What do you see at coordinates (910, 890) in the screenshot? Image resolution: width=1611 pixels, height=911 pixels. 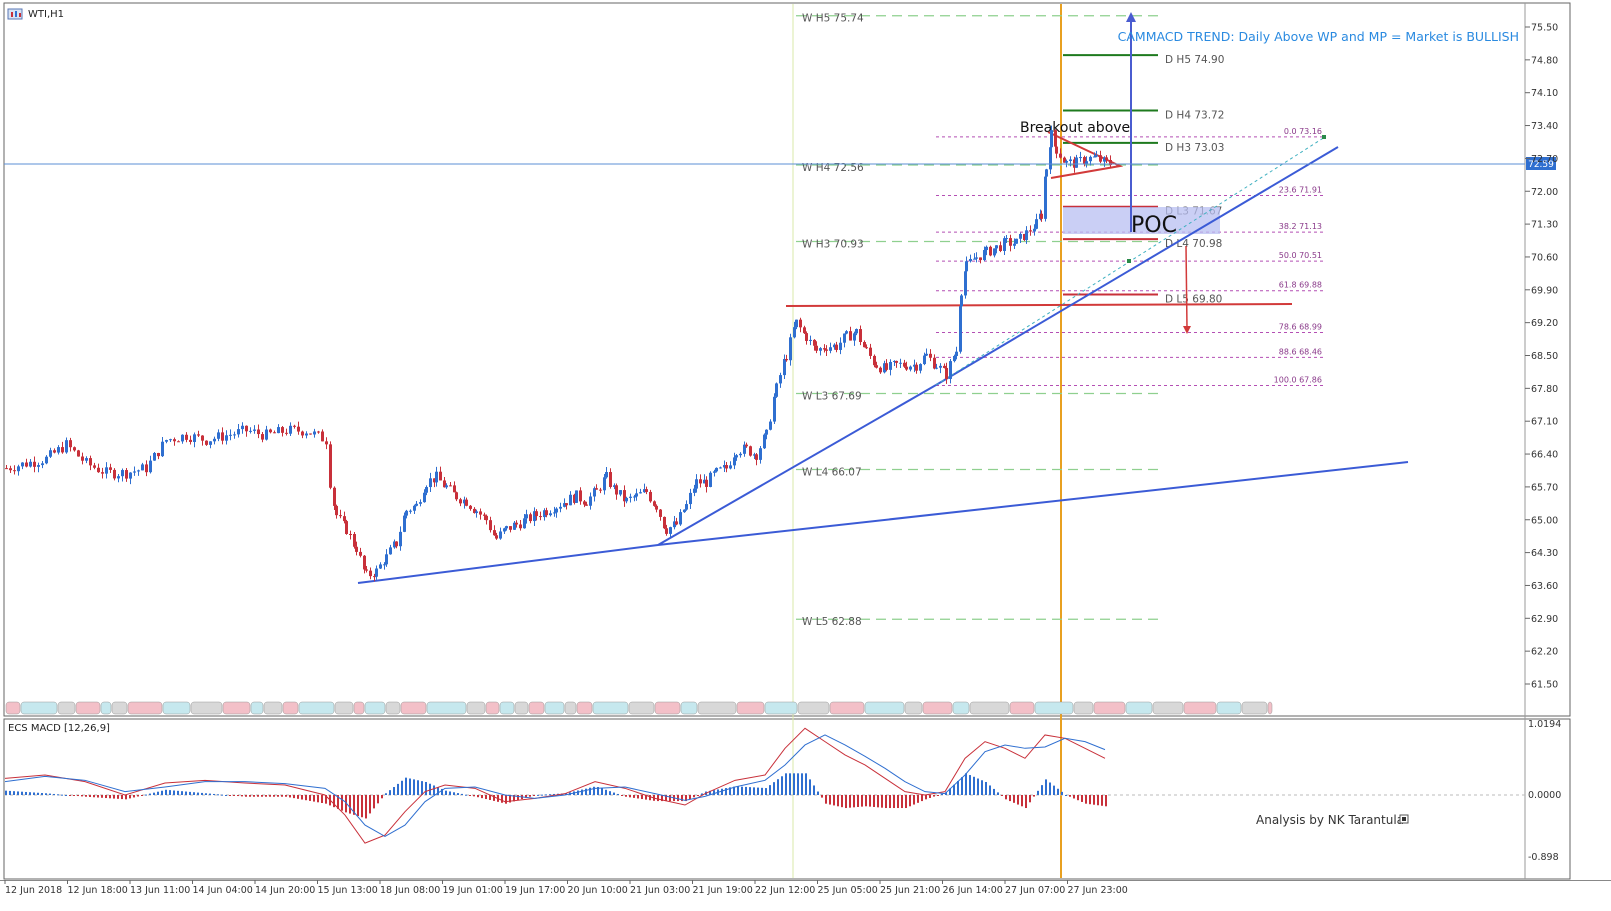 I see `time-tick-label: 25 Jun 21:00` at bounding box center [910, 890].